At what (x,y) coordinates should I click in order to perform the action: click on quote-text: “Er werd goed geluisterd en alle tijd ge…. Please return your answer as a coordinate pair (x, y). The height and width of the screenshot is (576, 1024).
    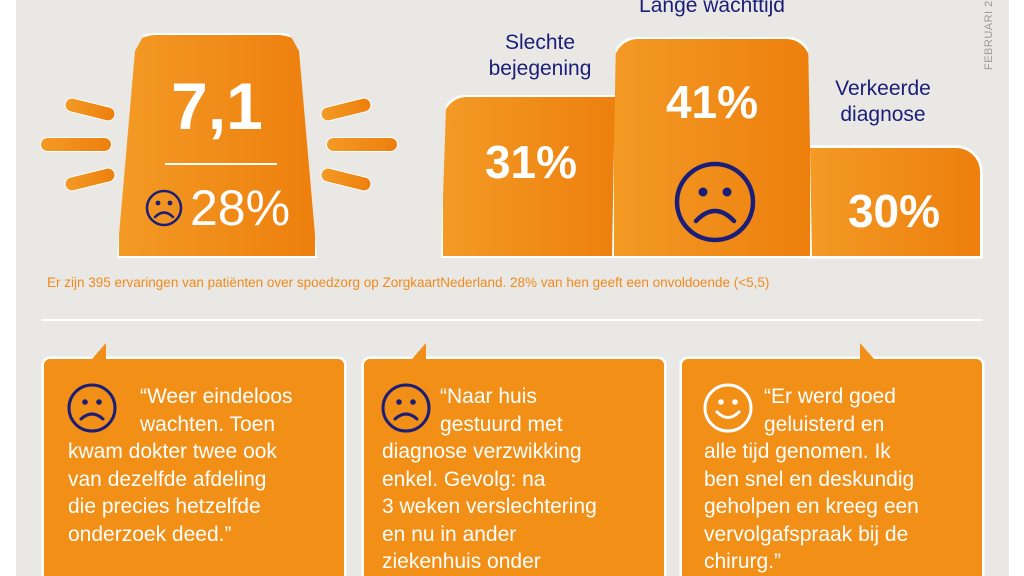
    Looking at the image, I should click on (811, 479).